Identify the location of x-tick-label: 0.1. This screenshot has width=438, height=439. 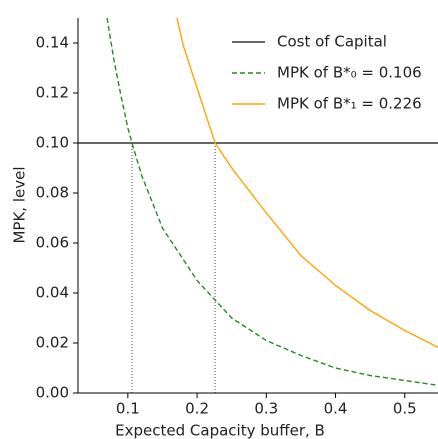
(128, 409).